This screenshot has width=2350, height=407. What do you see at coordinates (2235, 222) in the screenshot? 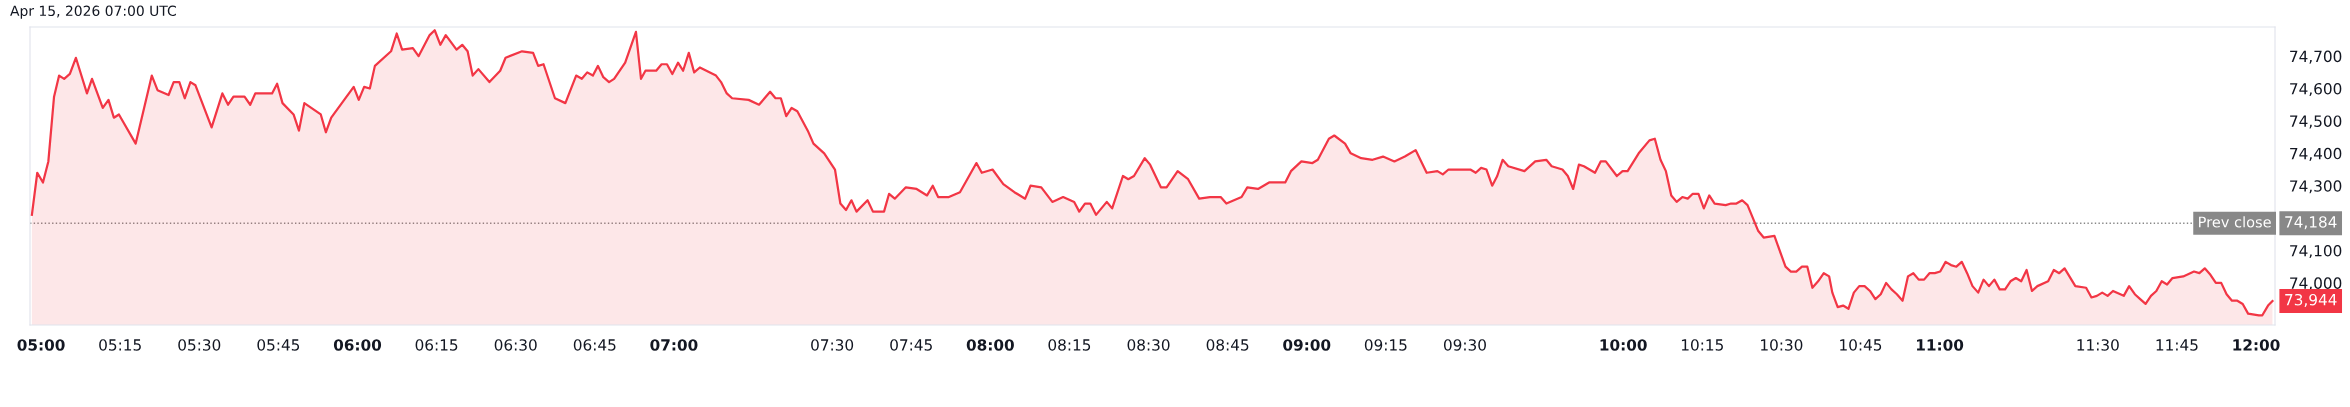
I see `ref-line-label: Prev close` at bounding box center [2235, 222].